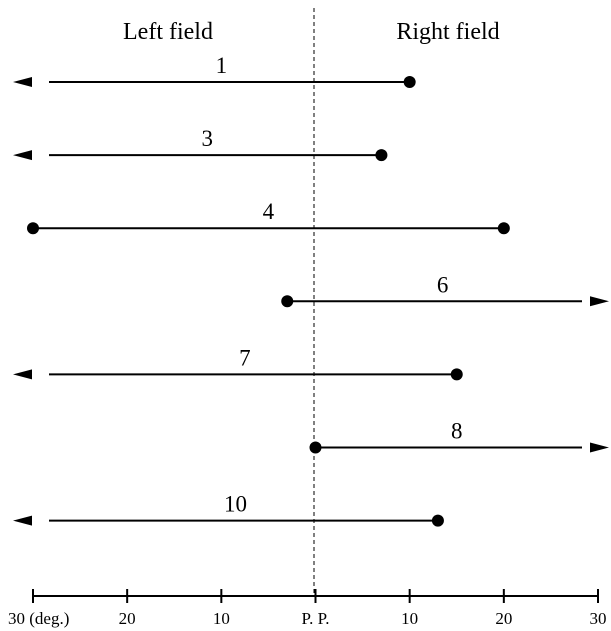 The width and height of the screenshot is (611, 631). Describe the element at coordinates (269, 211) in the screenshot. I see `row-label: 4` at that location.